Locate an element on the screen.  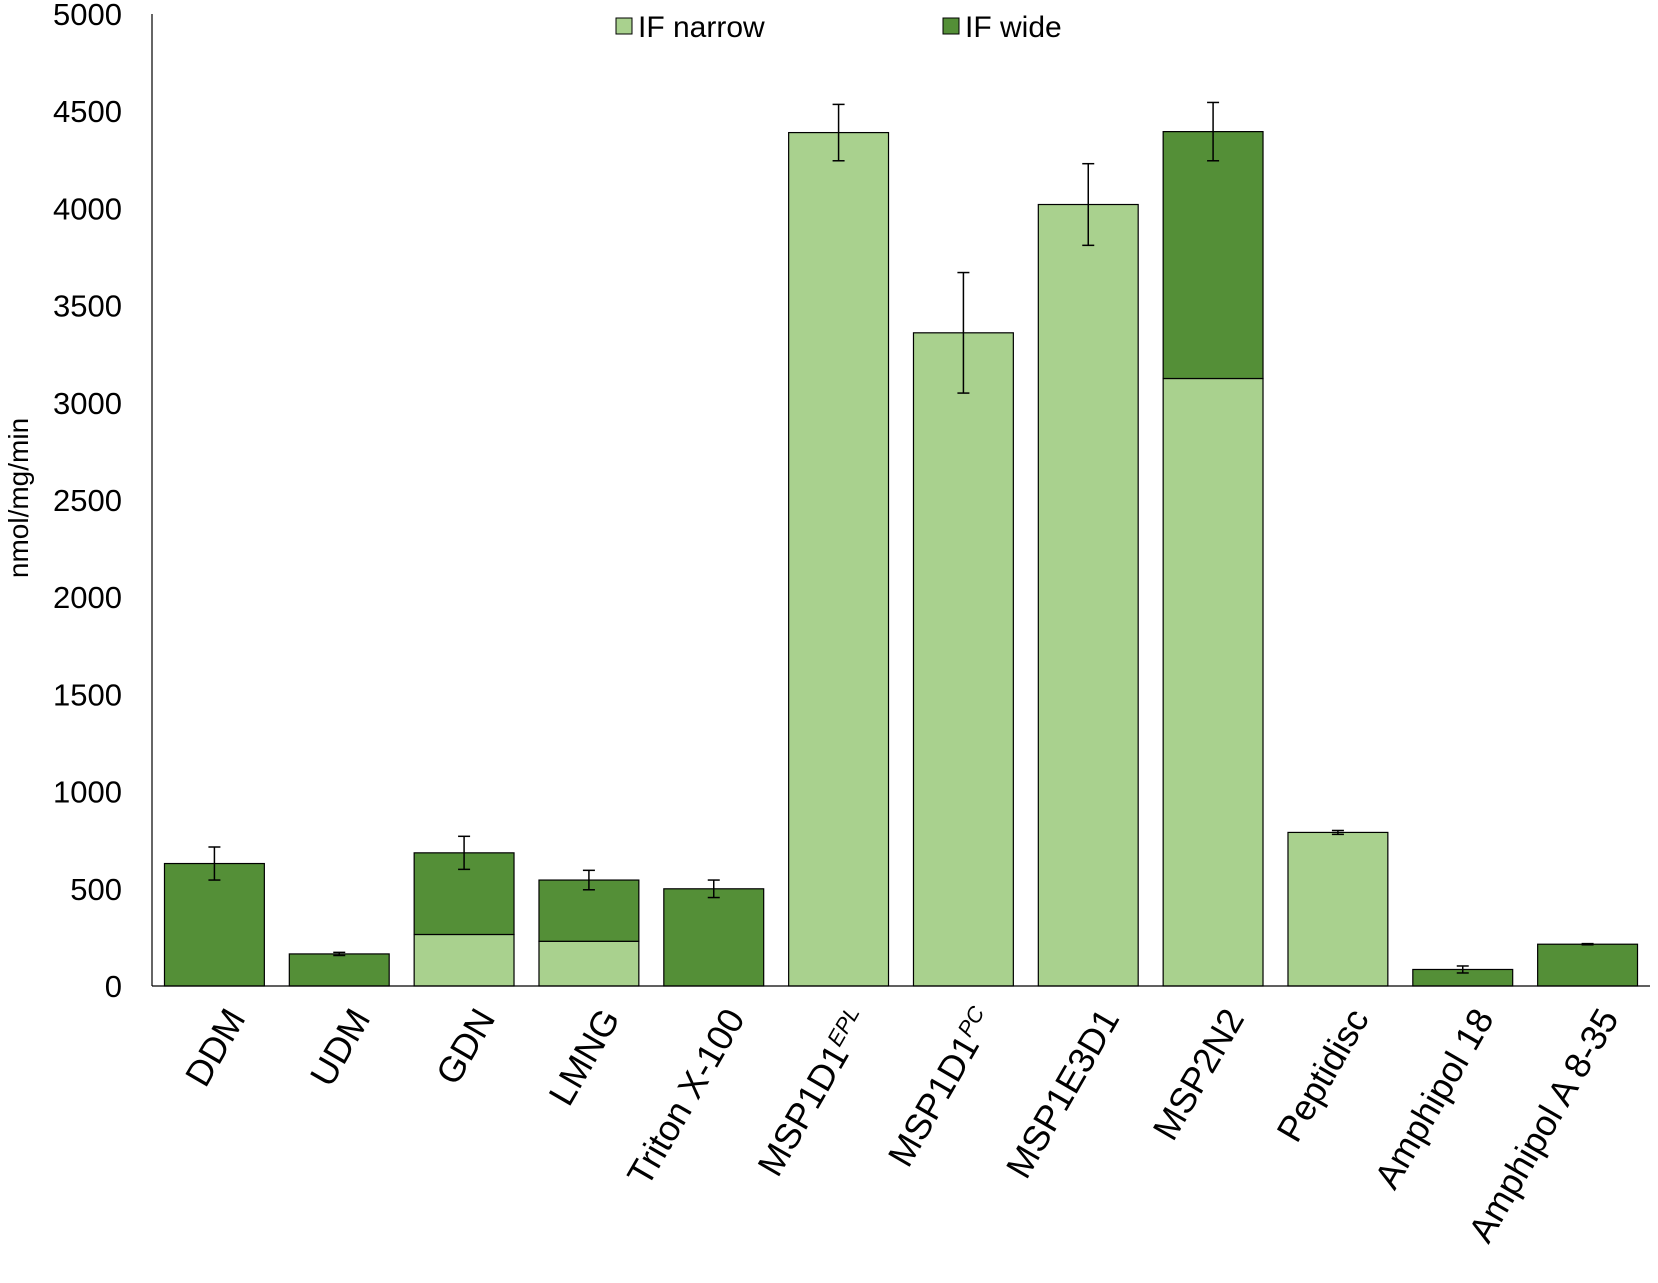
y-tick-label: 1000 is located at coordinates (87, 792).